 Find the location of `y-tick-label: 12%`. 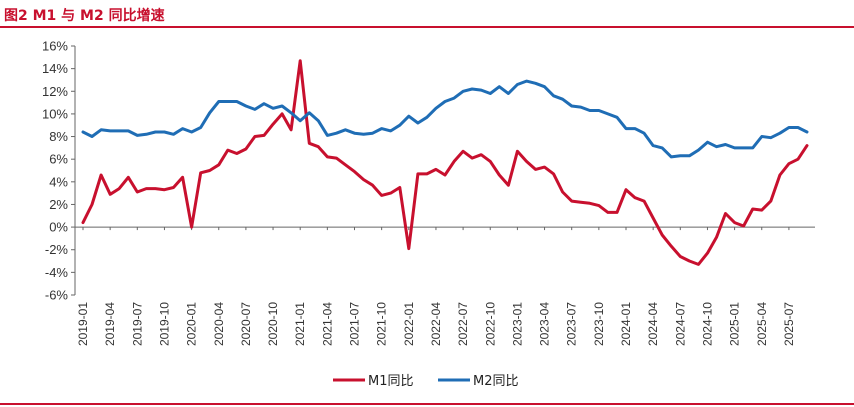

y-tick-label: 12% is located at coordinates (55, 91).